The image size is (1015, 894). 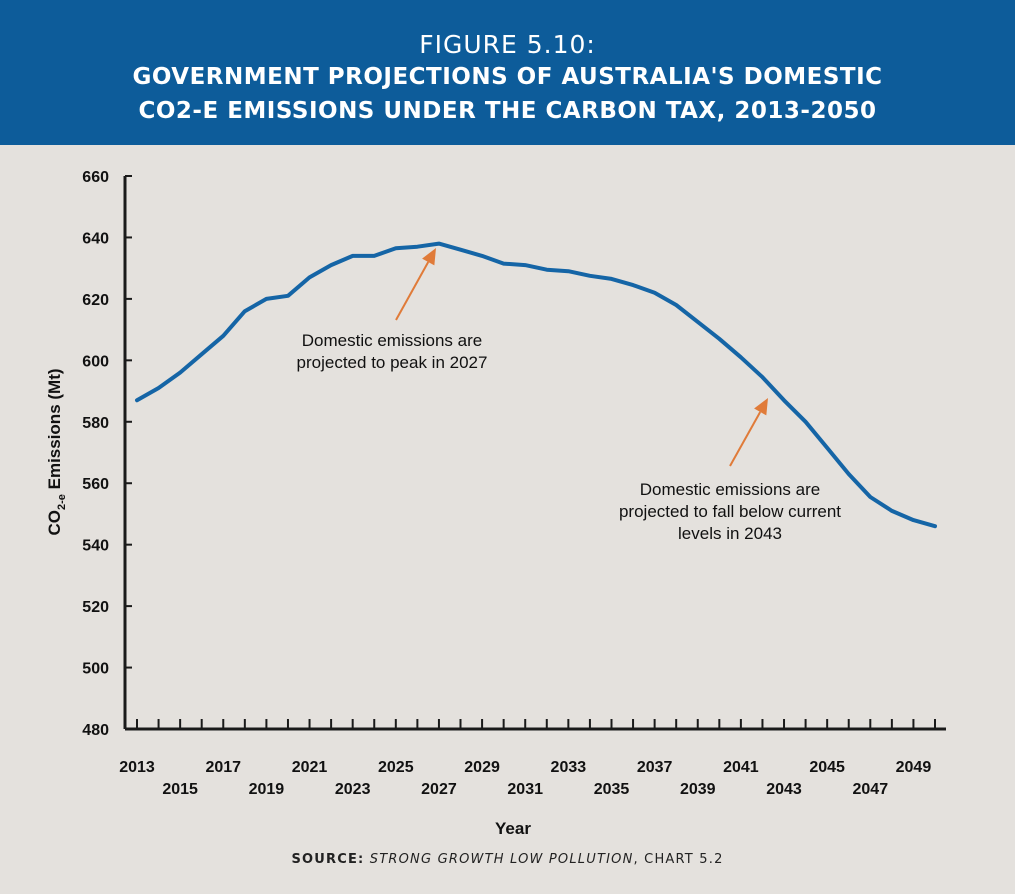 I want to click on fall-arrow-head, so click(x=761, y=407).